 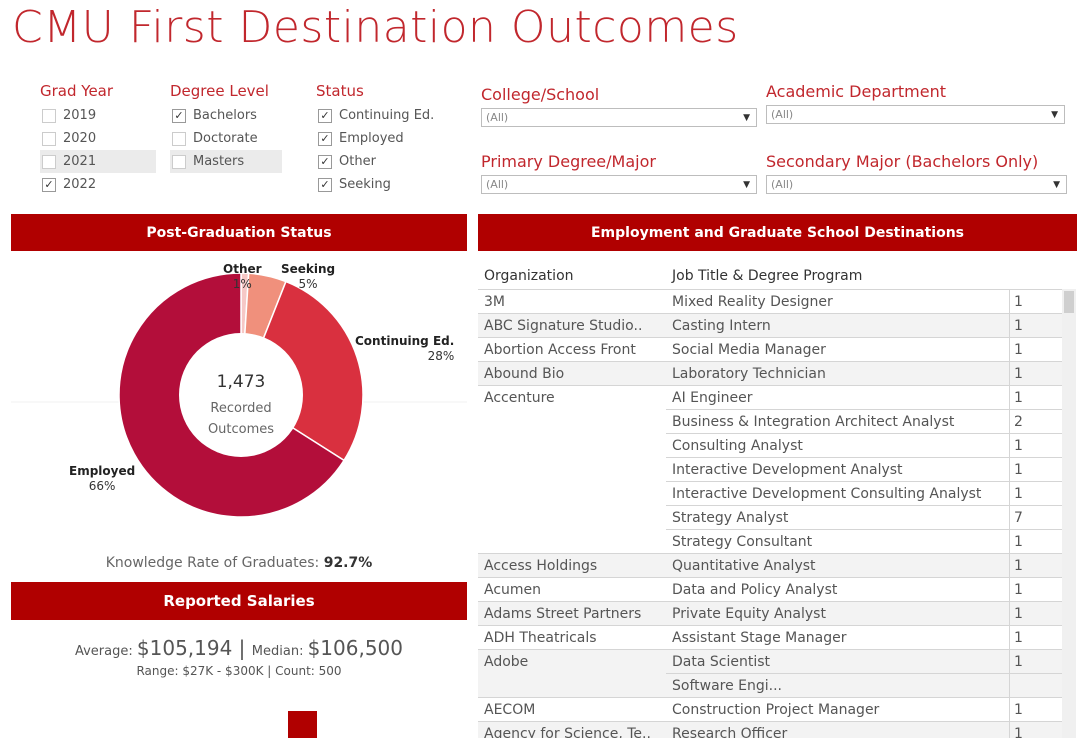 I want to click on grad-year-option: 2019, so click(x=98, y=115).